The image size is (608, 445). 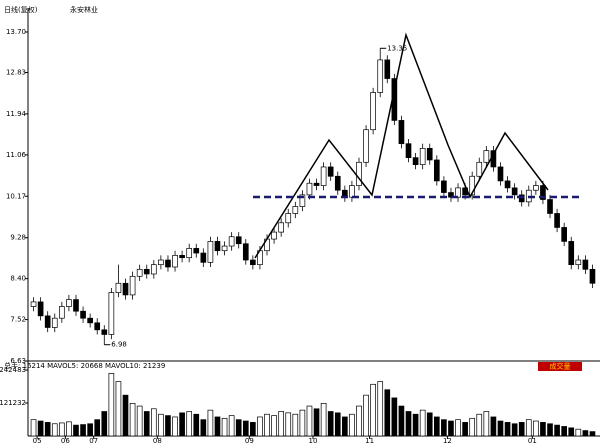 What do you see at coordinates (18, 361) in the screenshot?
I see `y-tick-label: 6.63` at bounding box center [18, 361].